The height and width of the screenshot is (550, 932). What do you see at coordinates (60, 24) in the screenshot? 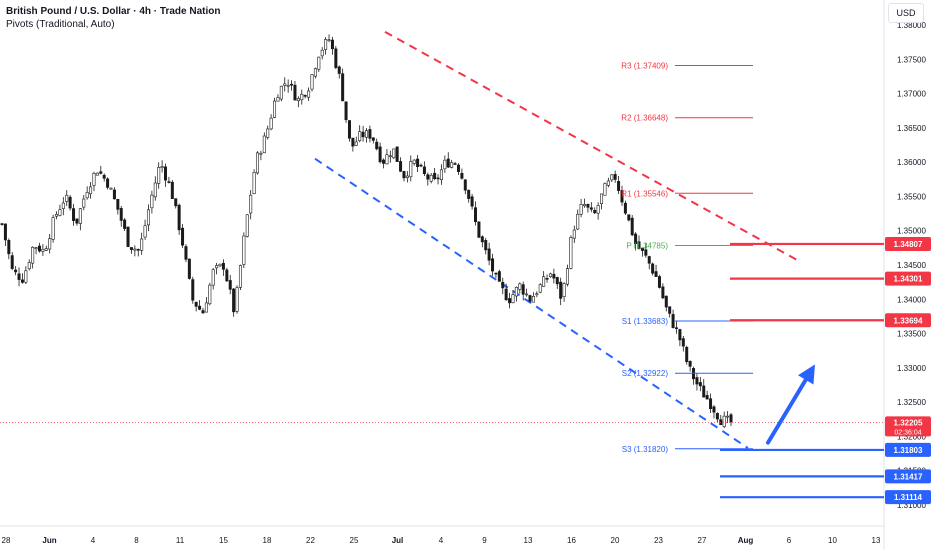
I see `indicator-label: Pivots (Traditional, Auto)` at bounding box center [60, 24].